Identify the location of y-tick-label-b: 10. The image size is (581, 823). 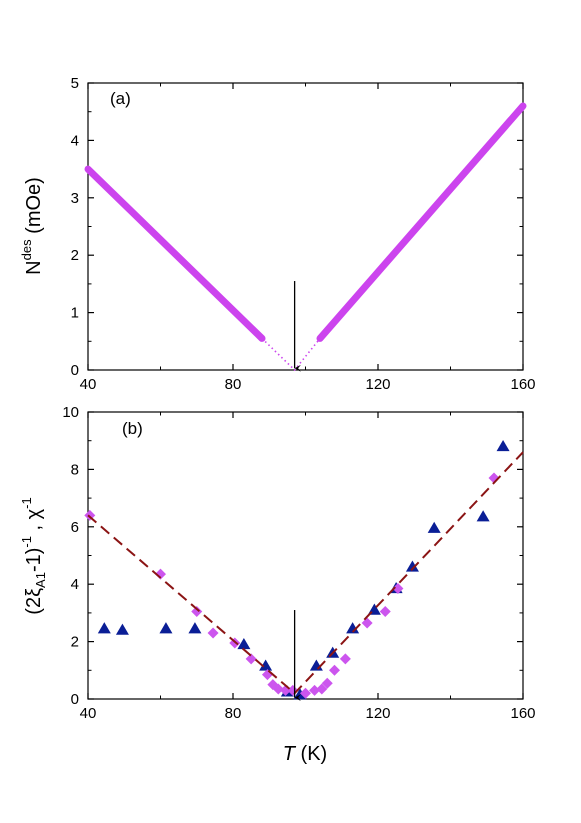
(70, 412).